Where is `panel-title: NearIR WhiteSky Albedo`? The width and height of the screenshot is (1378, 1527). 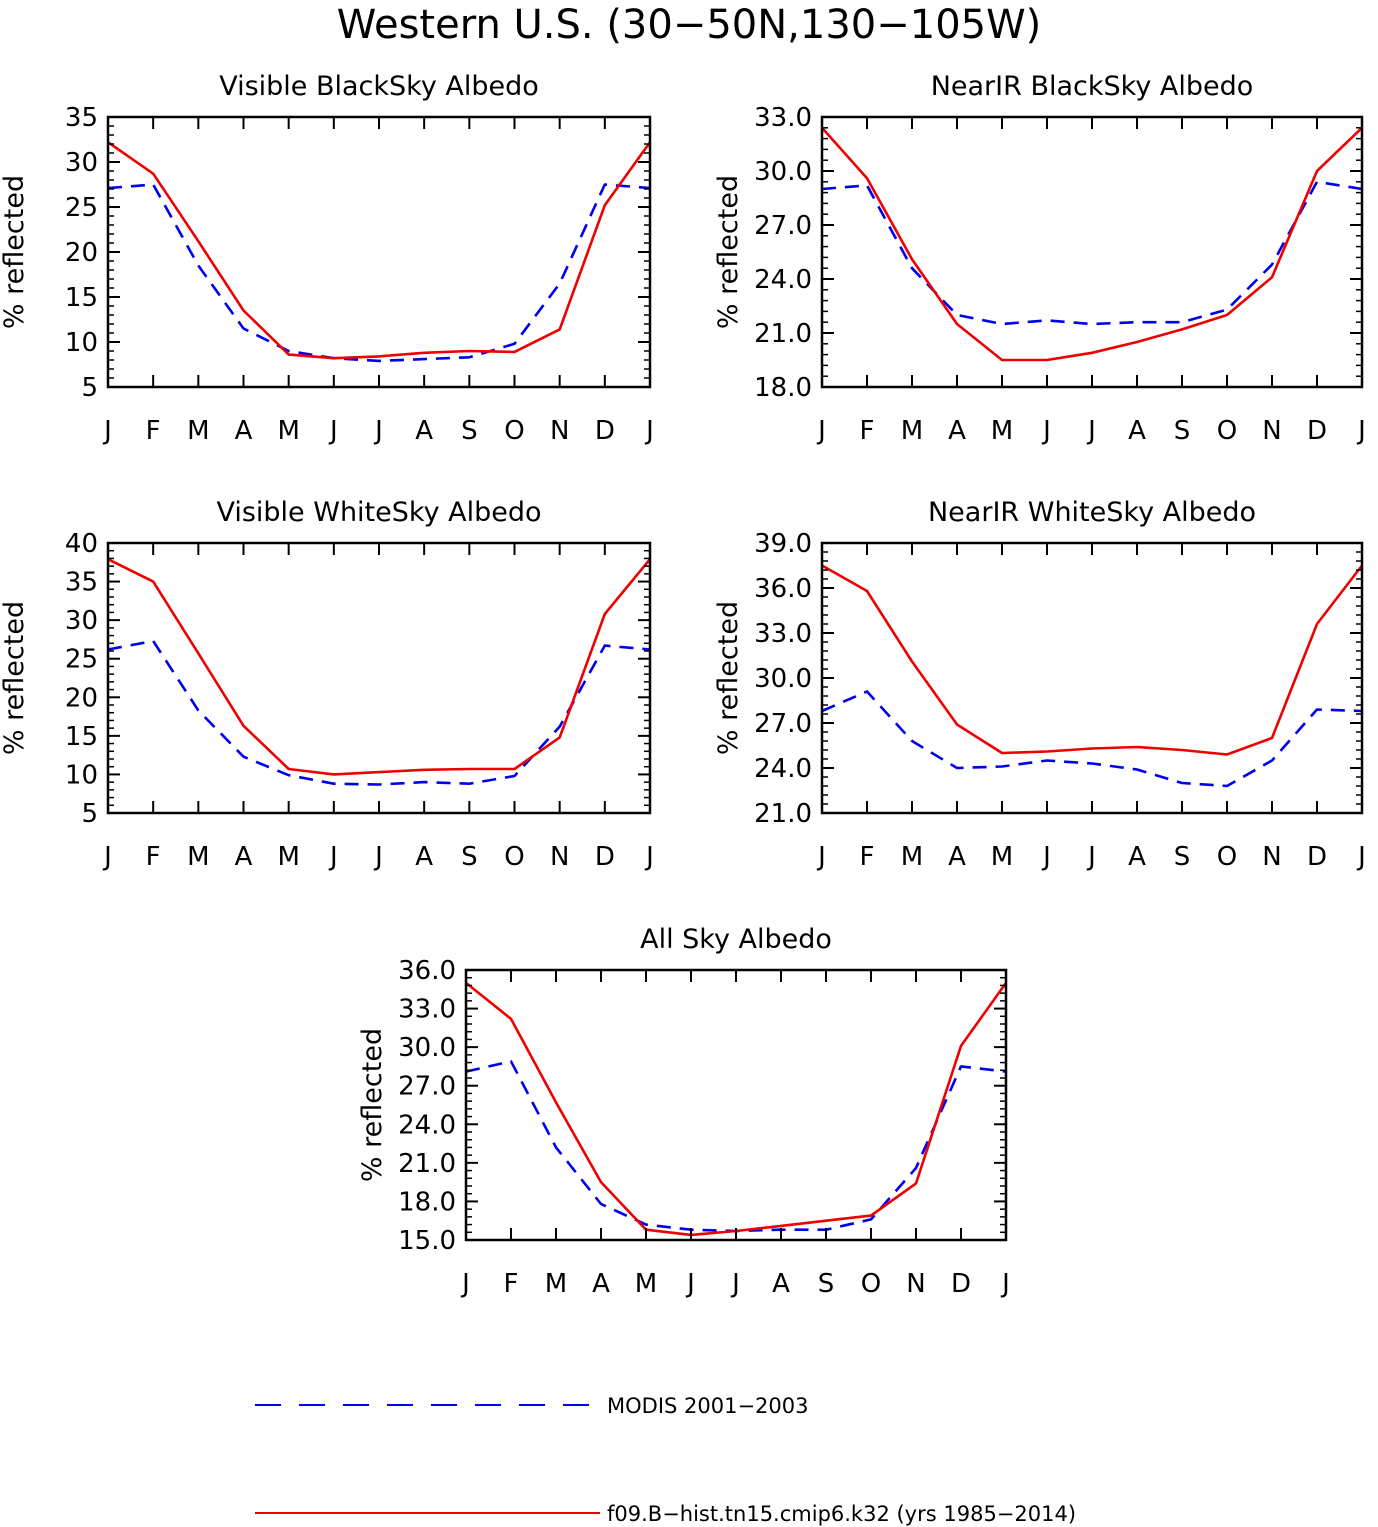 panel-title: NearIR WhiteSky Albedo is located at coordinates (1092, 512).